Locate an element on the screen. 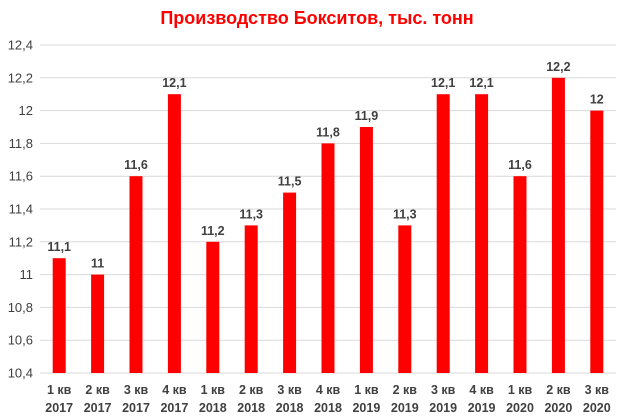  y-tick-label: 12 is located at coordinates (26, 110).